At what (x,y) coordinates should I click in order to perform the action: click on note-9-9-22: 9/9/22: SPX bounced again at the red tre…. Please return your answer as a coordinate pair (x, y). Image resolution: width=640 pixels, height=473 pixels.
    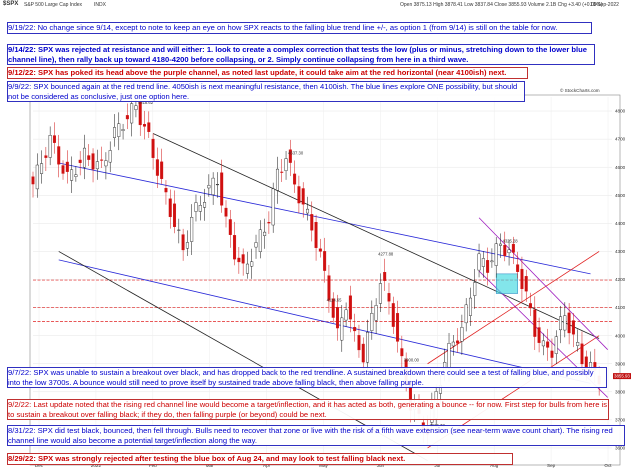
    Looking at the image, I should click on (266, 92).